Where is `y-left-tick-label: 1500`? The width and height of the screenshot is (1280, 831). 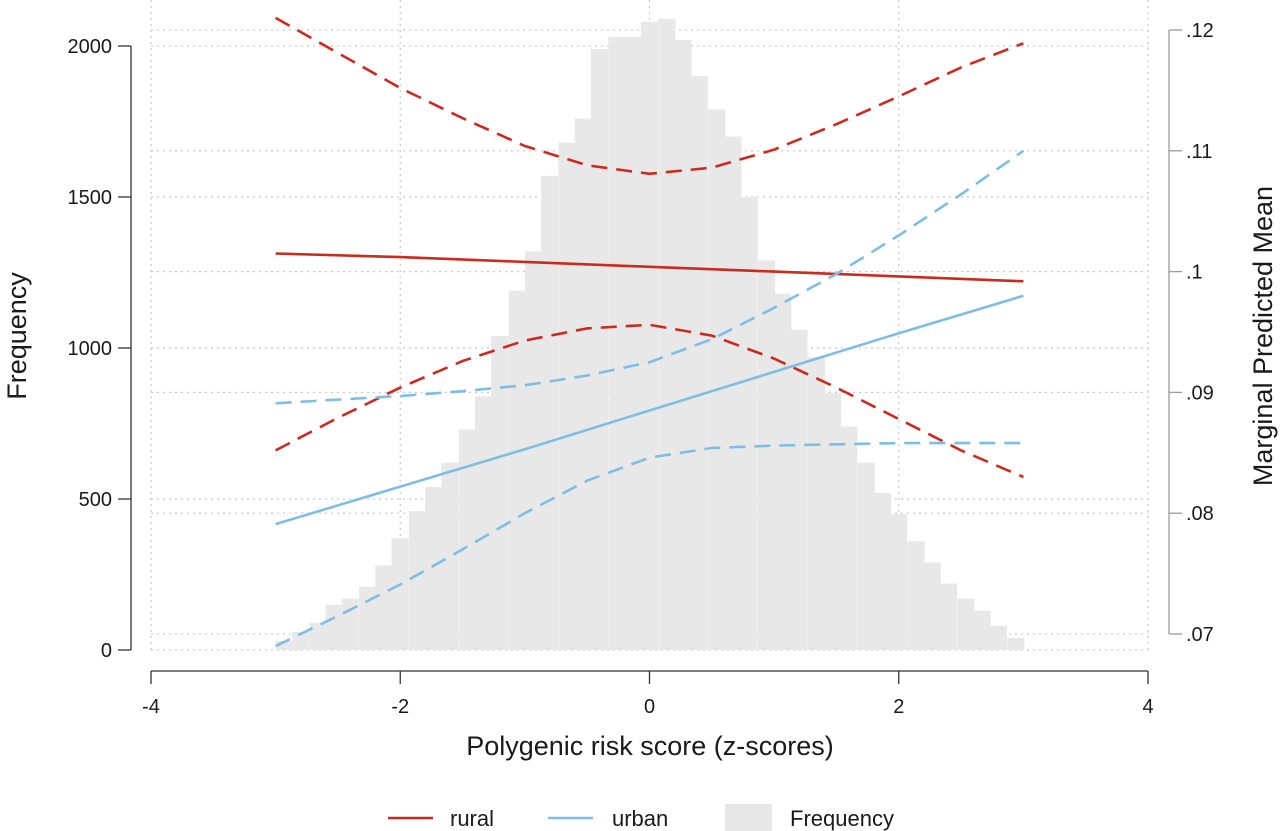 y-left-tick-label: 1500 is located at coordinates (90, 198).